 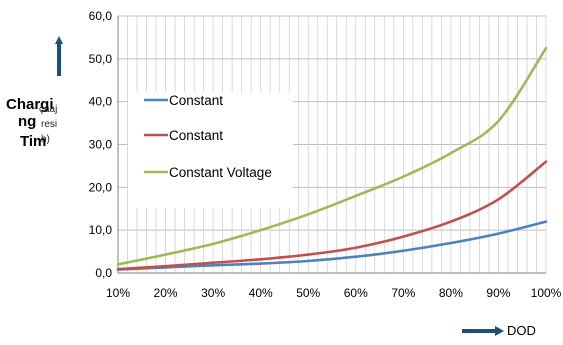 I want to click on x-tick-label: 80%, so click(x=451, y=293).